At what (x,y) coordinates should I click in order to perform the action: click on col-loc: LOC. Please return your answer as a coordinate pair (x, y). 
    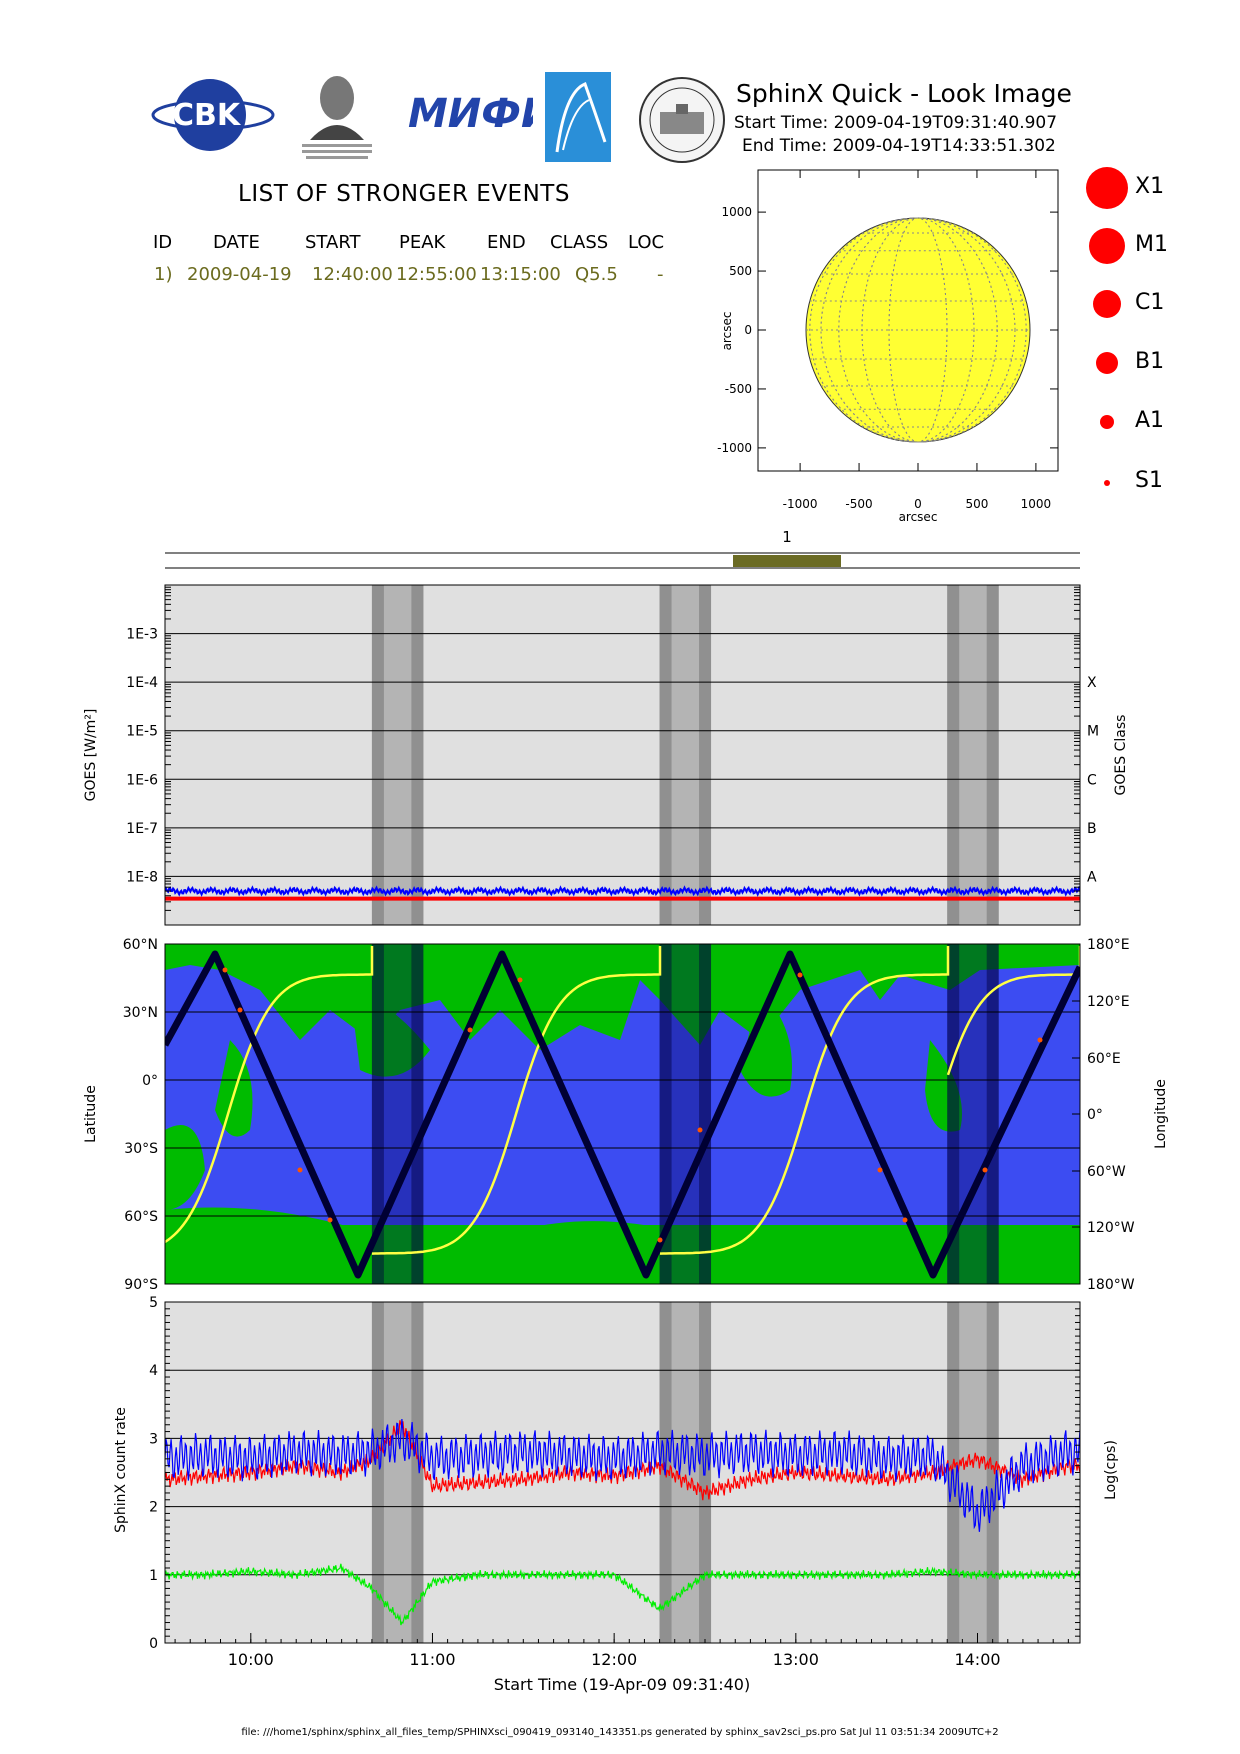
    Looking at the image, I should click on (646, 242).